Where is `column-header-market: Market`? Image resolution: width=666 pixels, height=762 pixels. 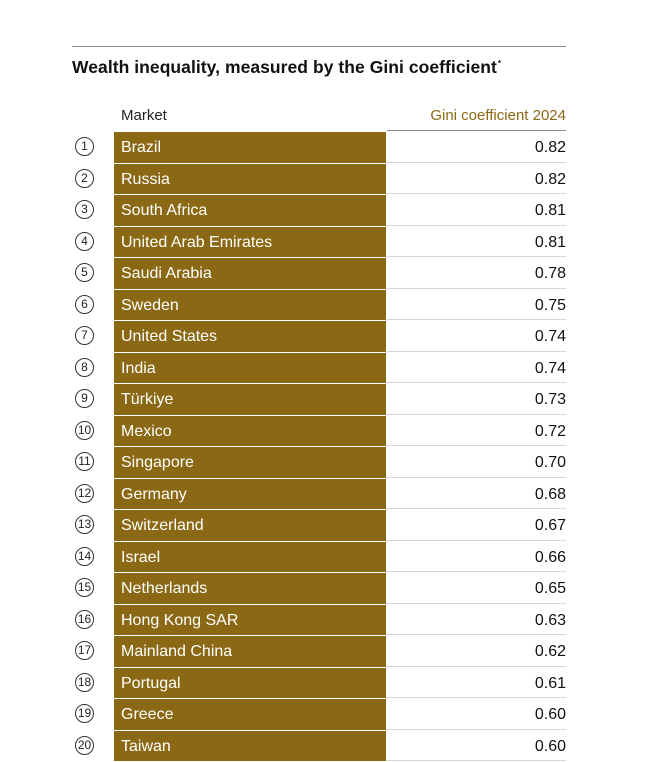
column-header-market: Market is located at coordinates (144, 115).